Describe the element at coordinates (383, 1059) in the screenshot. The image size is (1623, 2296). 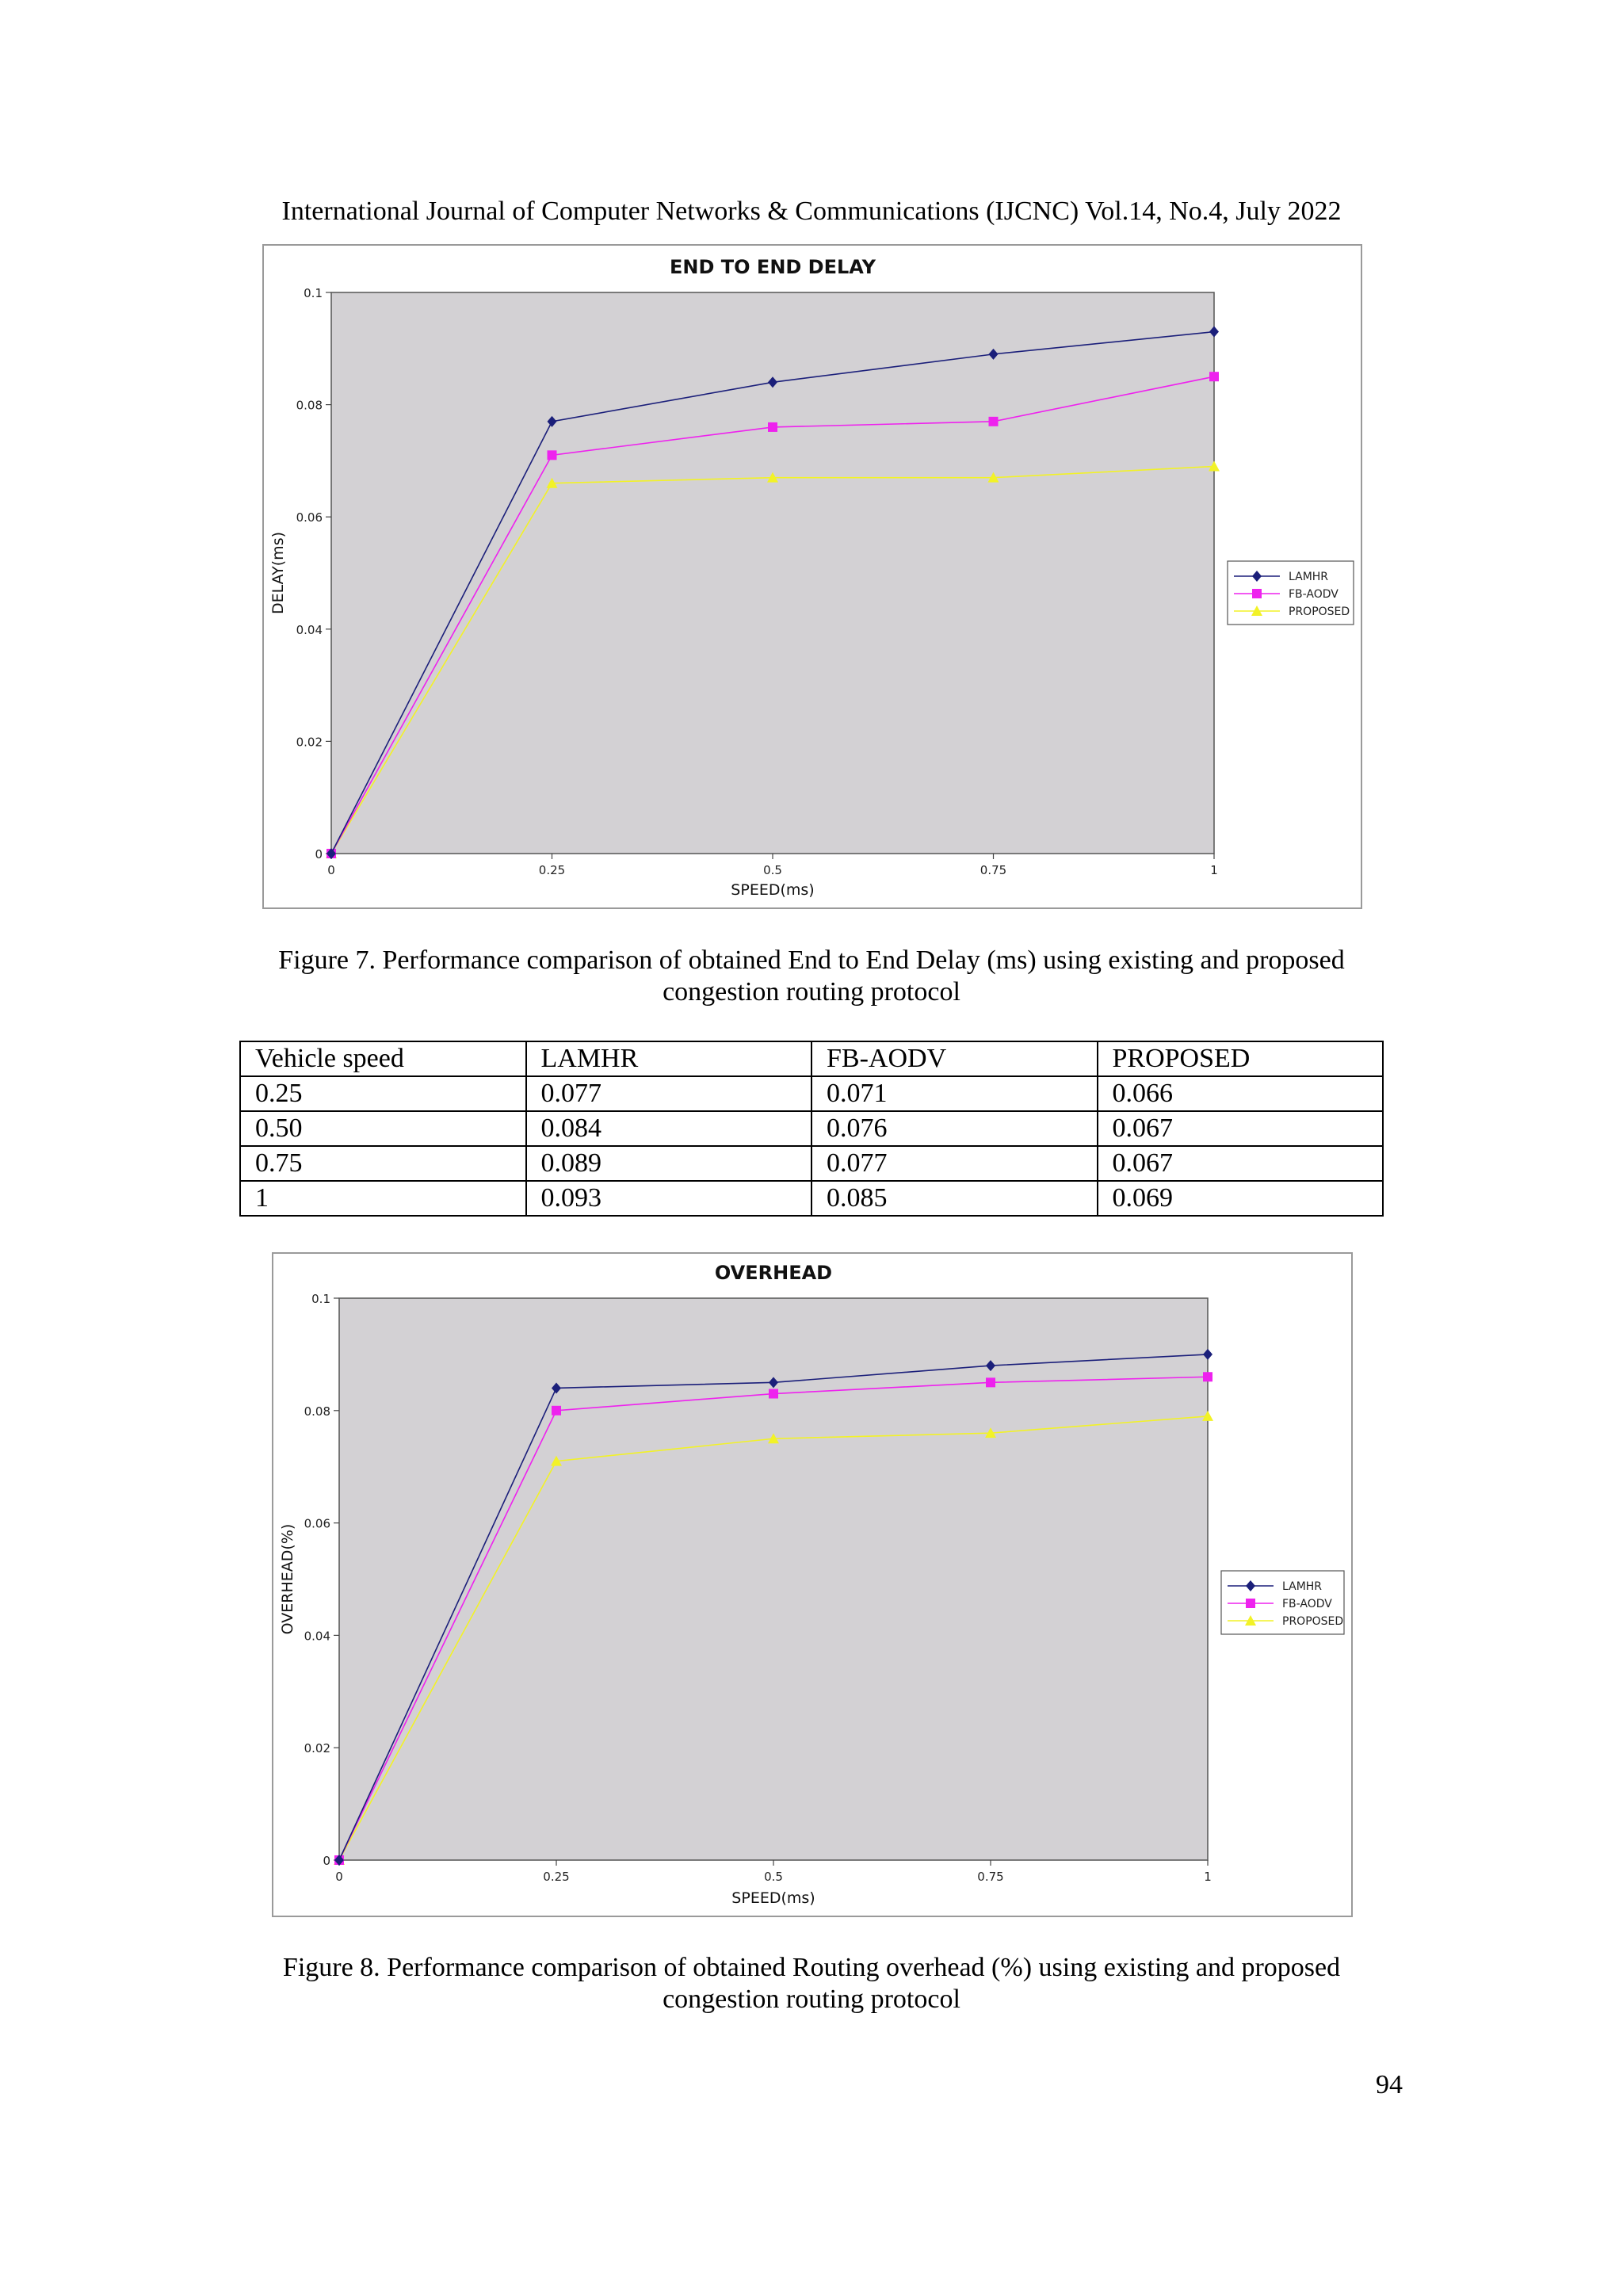
I see `table-header-cell: Vehicle speed` at that location.